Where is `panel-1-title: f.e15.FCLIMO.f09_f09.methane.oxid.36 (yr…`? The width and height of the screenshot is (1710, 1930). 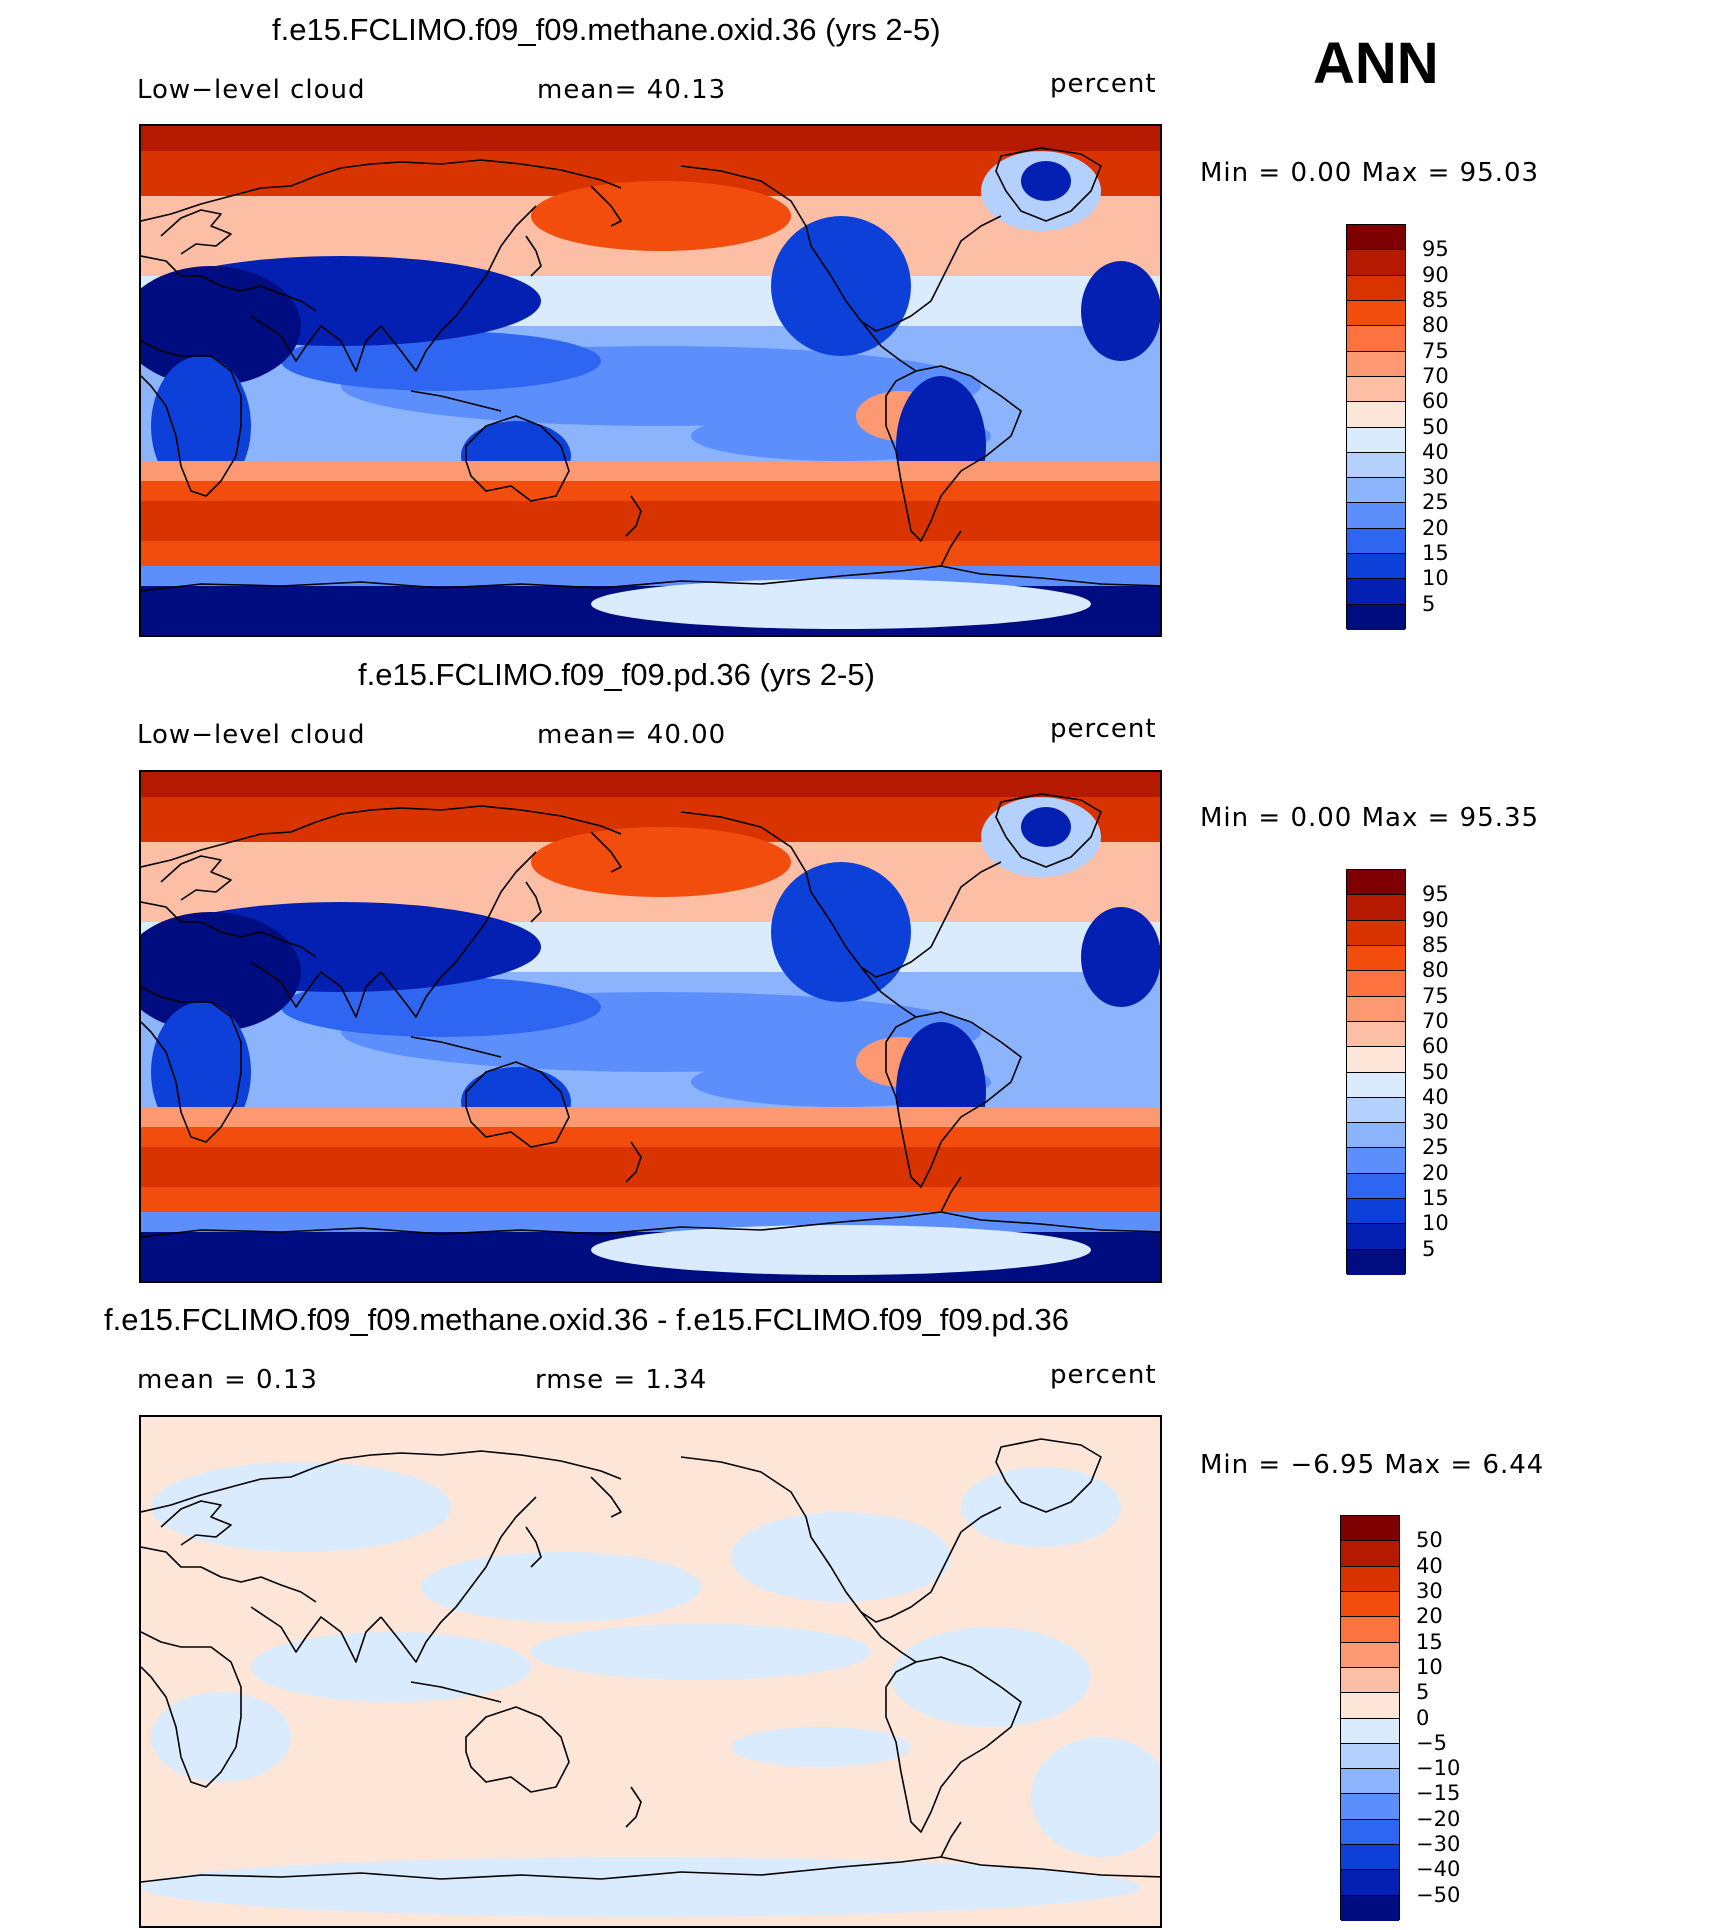
panel-1-title: f.e15.FCLIMO.f09_f09.methane.oxid.36 (yr… is located at coordinates (606, 29).